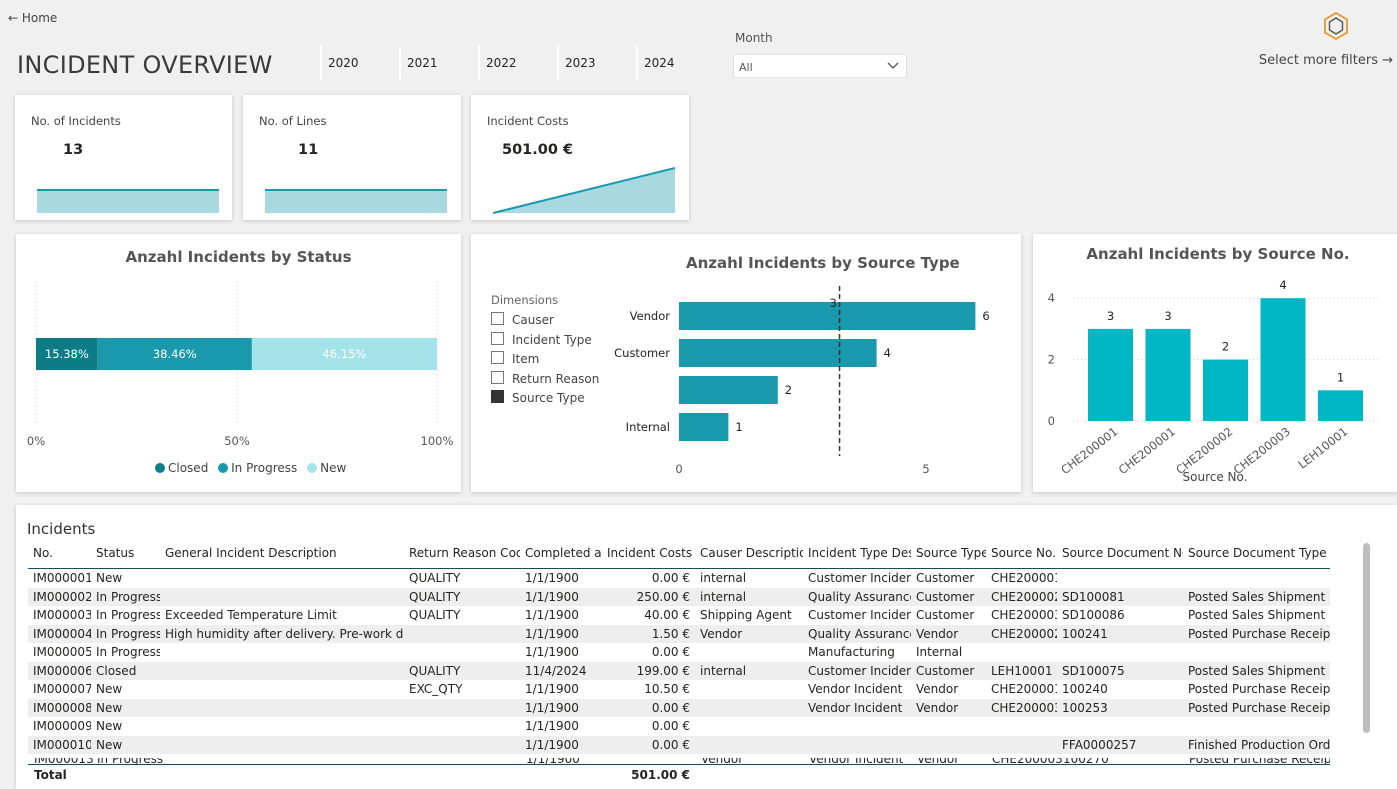 The width and height of the screenshot is (1397, 789). Describe the element at coordinates (648, 633) in the screenshot. I see `table-cell: 1.50 €` at that location.